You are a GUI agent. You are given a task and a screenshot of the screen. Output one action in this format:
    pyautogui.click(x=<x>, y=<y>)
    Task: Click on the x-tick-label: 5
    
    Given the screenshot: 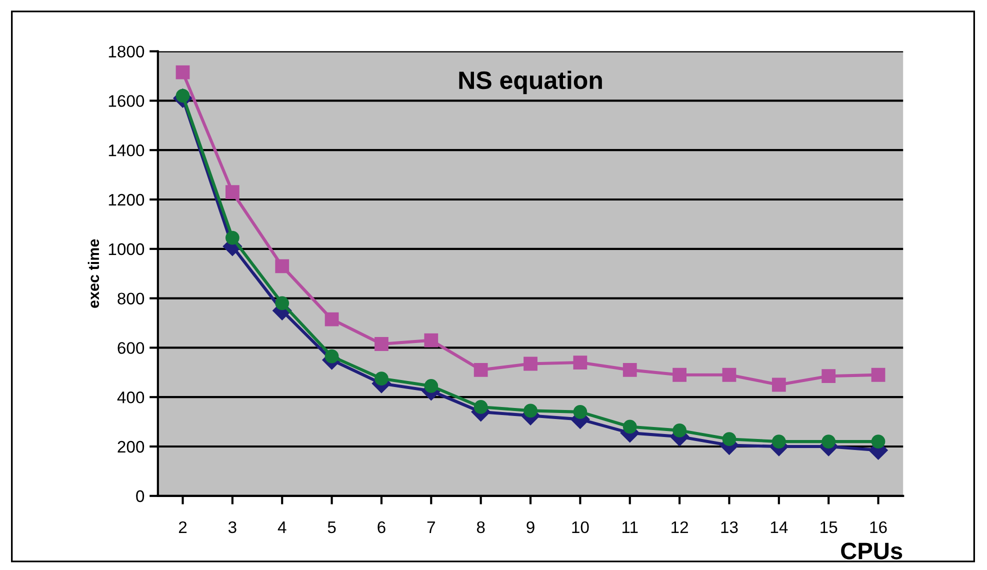 What is the action you would take?
    pyautogui.click(x=332, y=528)
    